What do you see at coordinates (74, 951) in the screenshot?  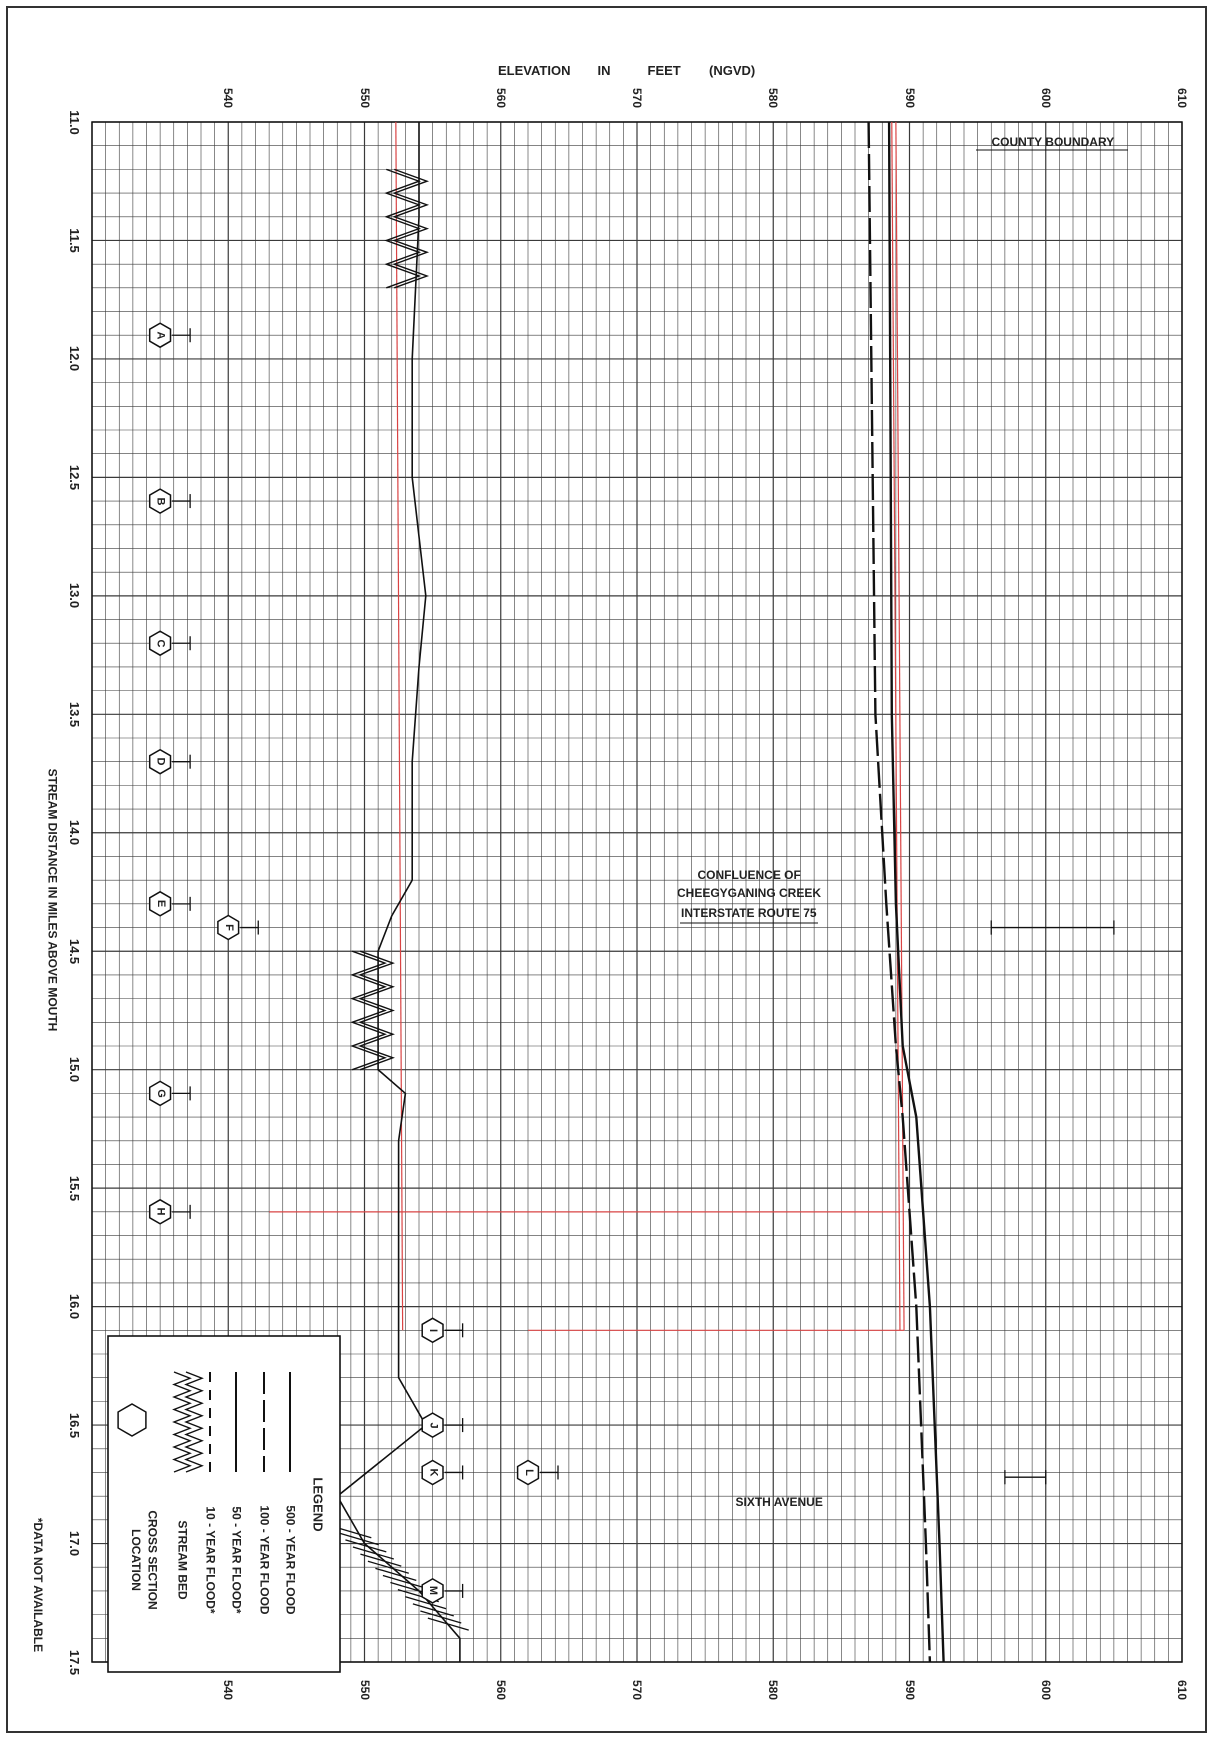 I see `distance-tick-label: 14.5` at bounding box center [74, 951].